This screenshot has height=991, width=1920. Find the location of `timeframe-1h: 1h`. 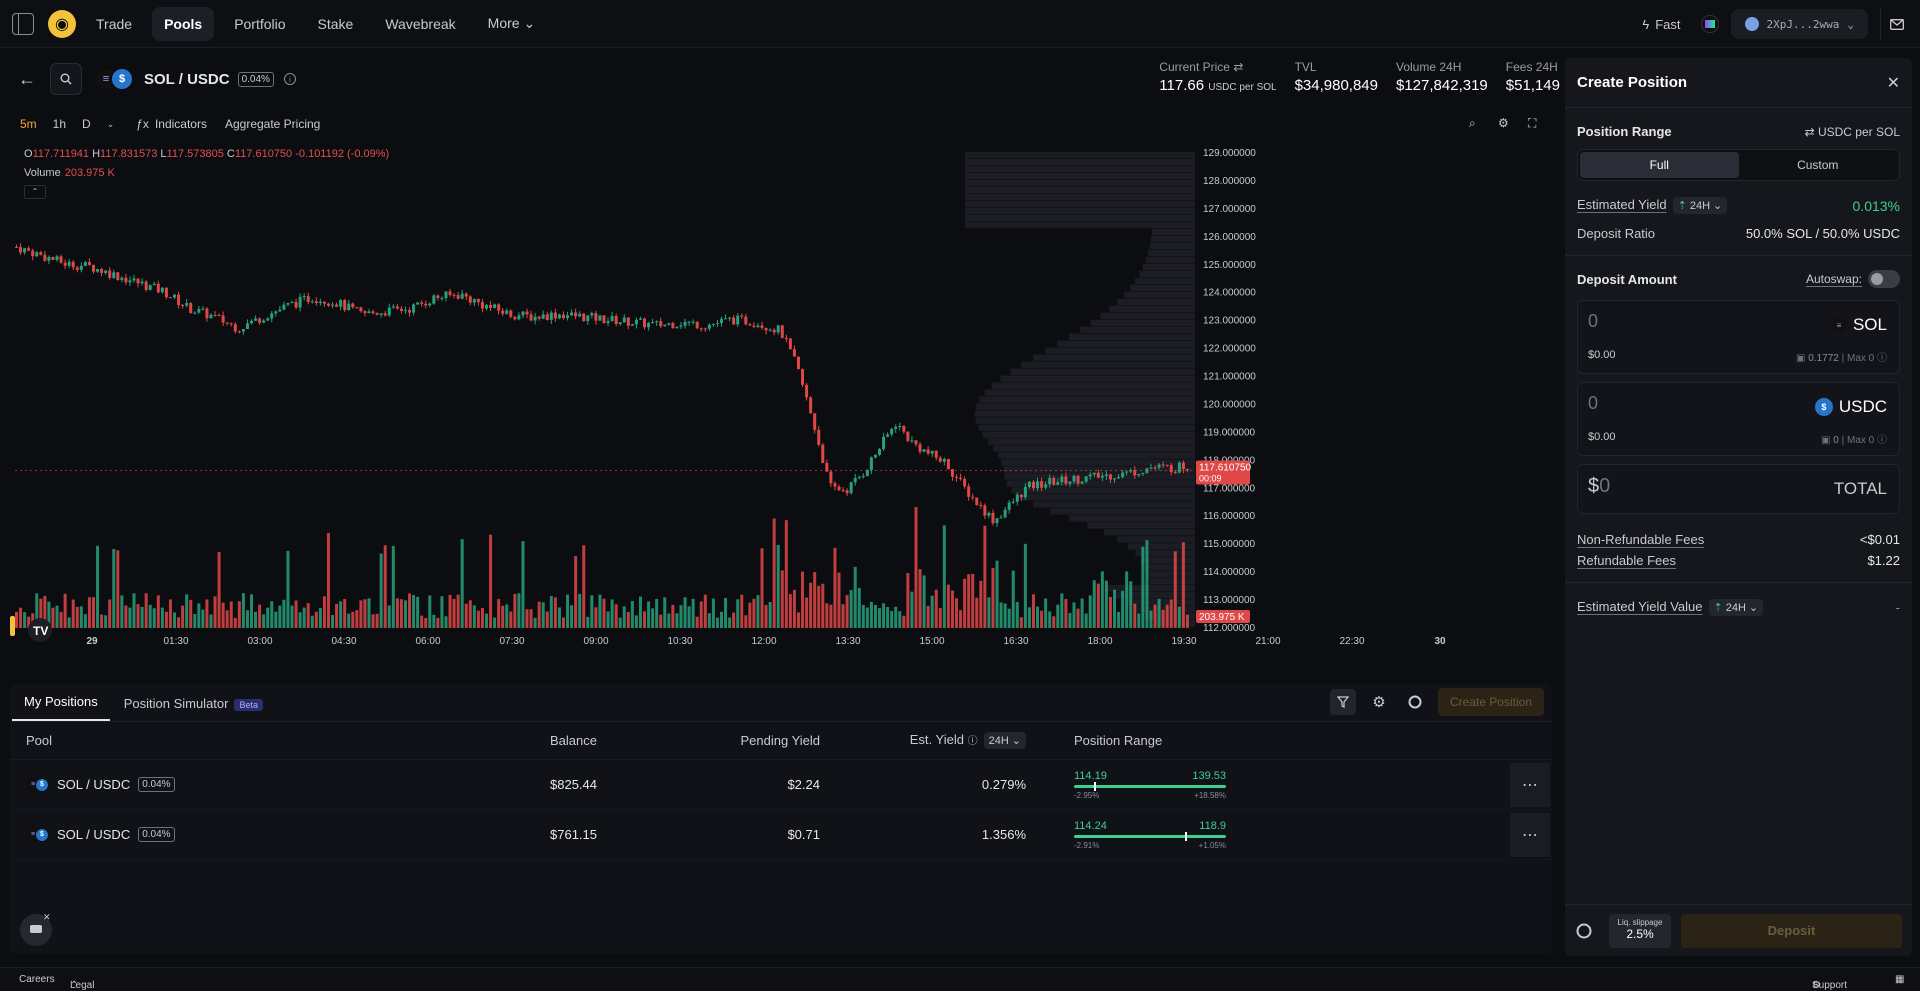

timeframe-1h: 1h is located at coordinates (59, 124).